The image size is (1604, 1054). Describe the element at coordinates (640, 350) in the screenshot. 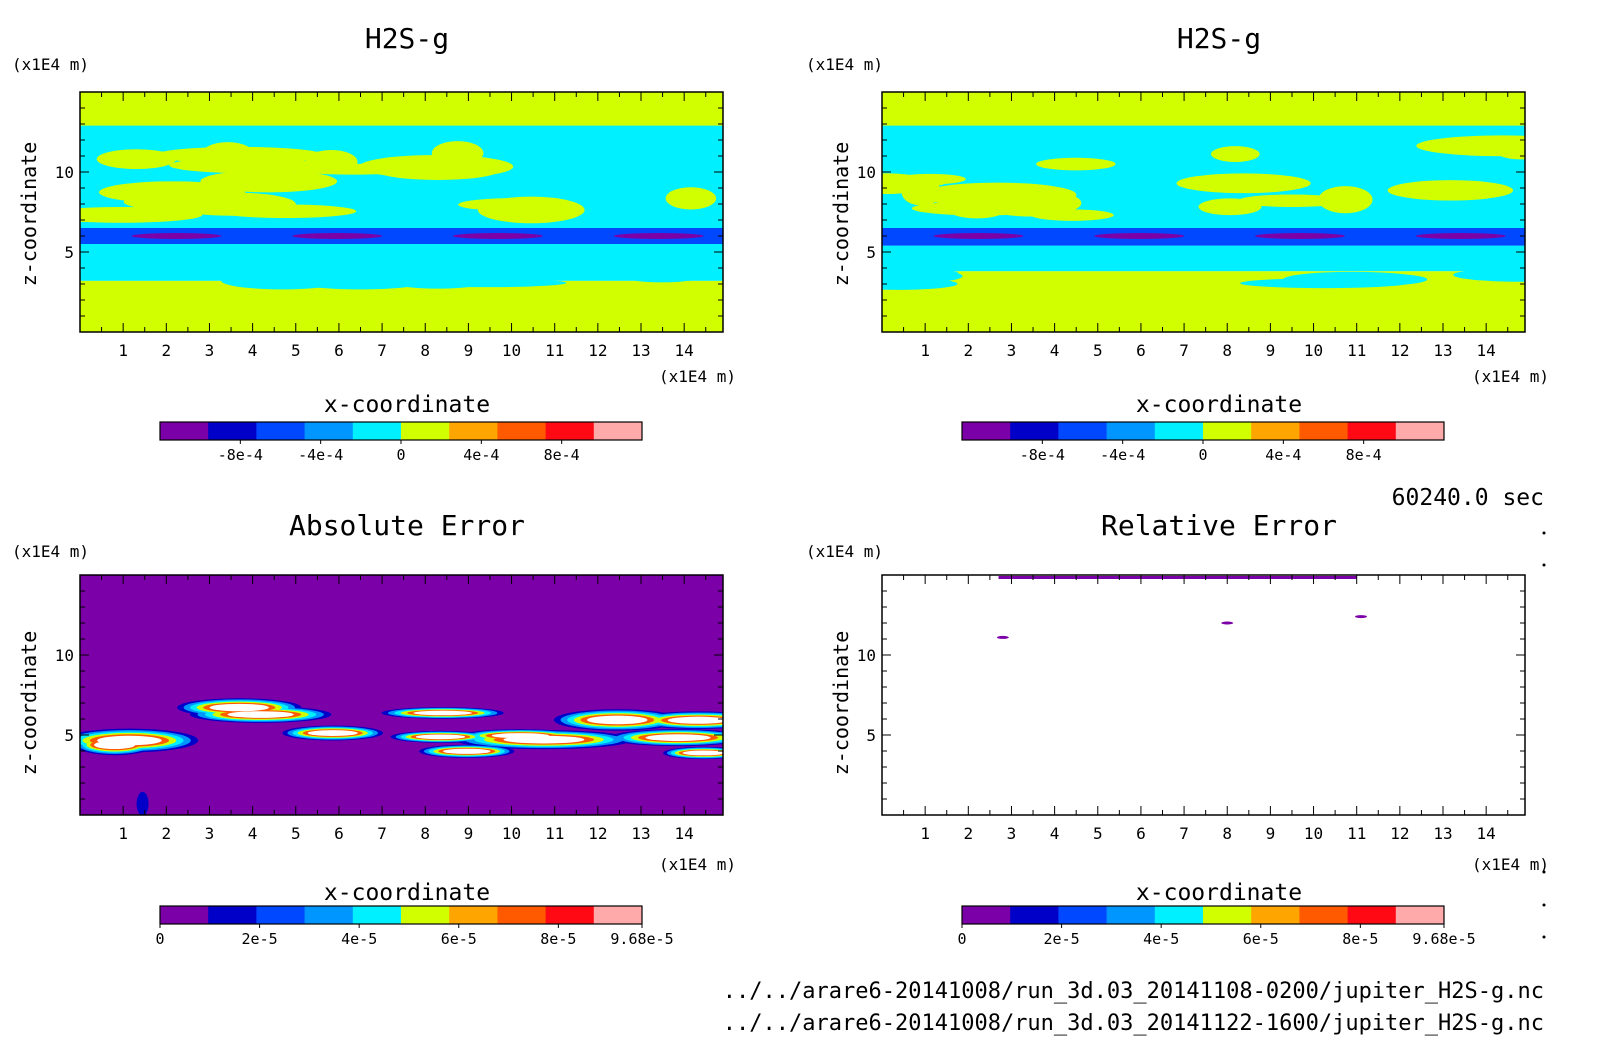

I see `x-tick-label: 13` at that location.